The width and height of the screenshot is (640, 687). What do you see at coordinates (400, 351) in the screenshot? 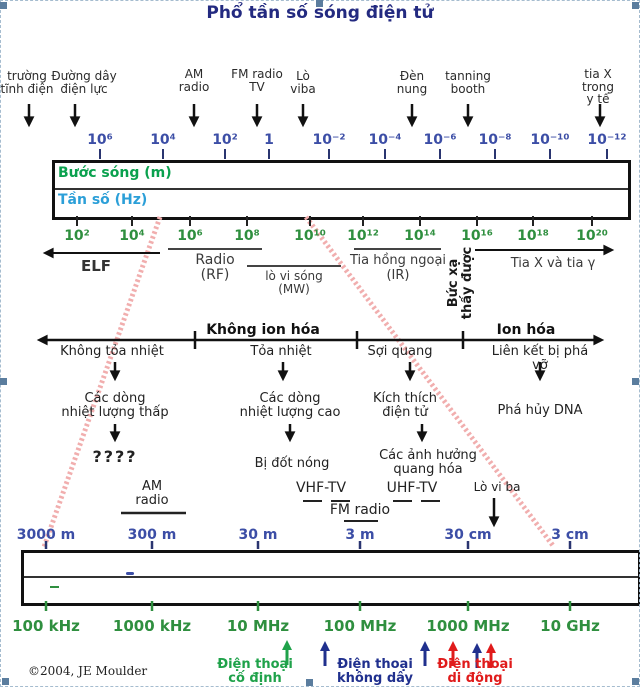
I see `effect-optical-fiber: Sợi quang` at bounding box center [400, 351].